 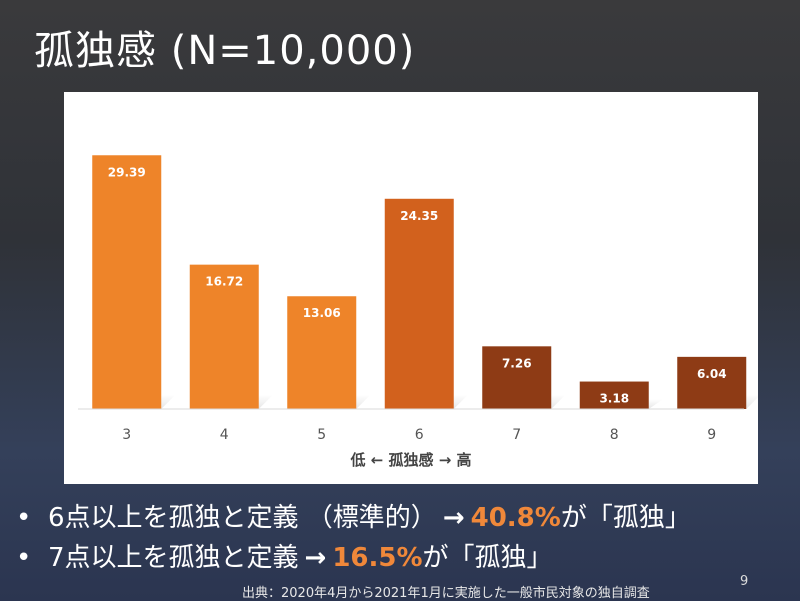 I want to click on x-tick-label: 6, so click(x=419, y=435).